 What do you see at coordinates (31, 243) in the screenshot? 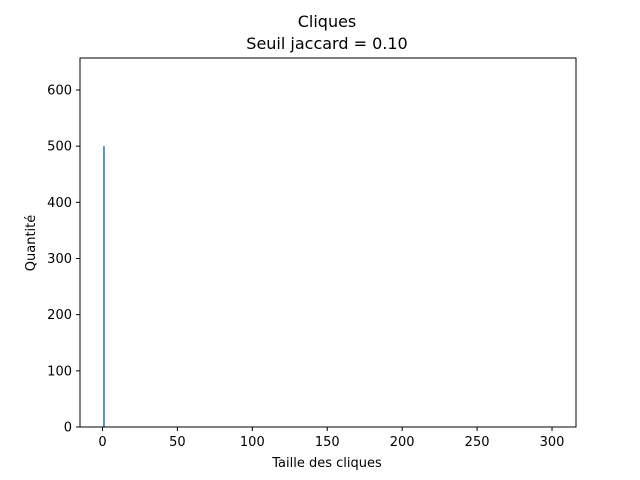
I see `y-axis-label: Quantité` at bounding box center [31, 243].